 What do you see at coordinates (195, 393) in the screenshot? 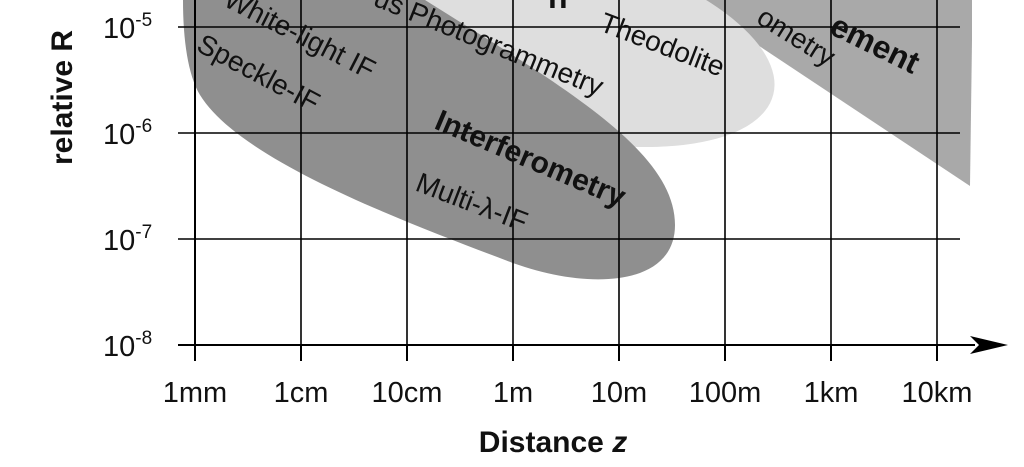
I see `x-tick-label-1mm: 1mm` at bounding box center [195, 393].